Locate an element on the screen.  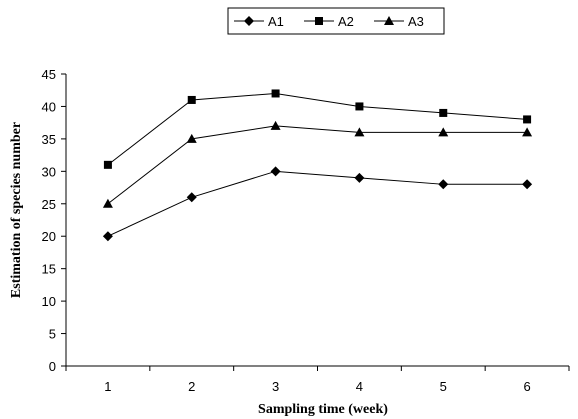
x-tick-label: 2 is located at coordinates (191, 386).